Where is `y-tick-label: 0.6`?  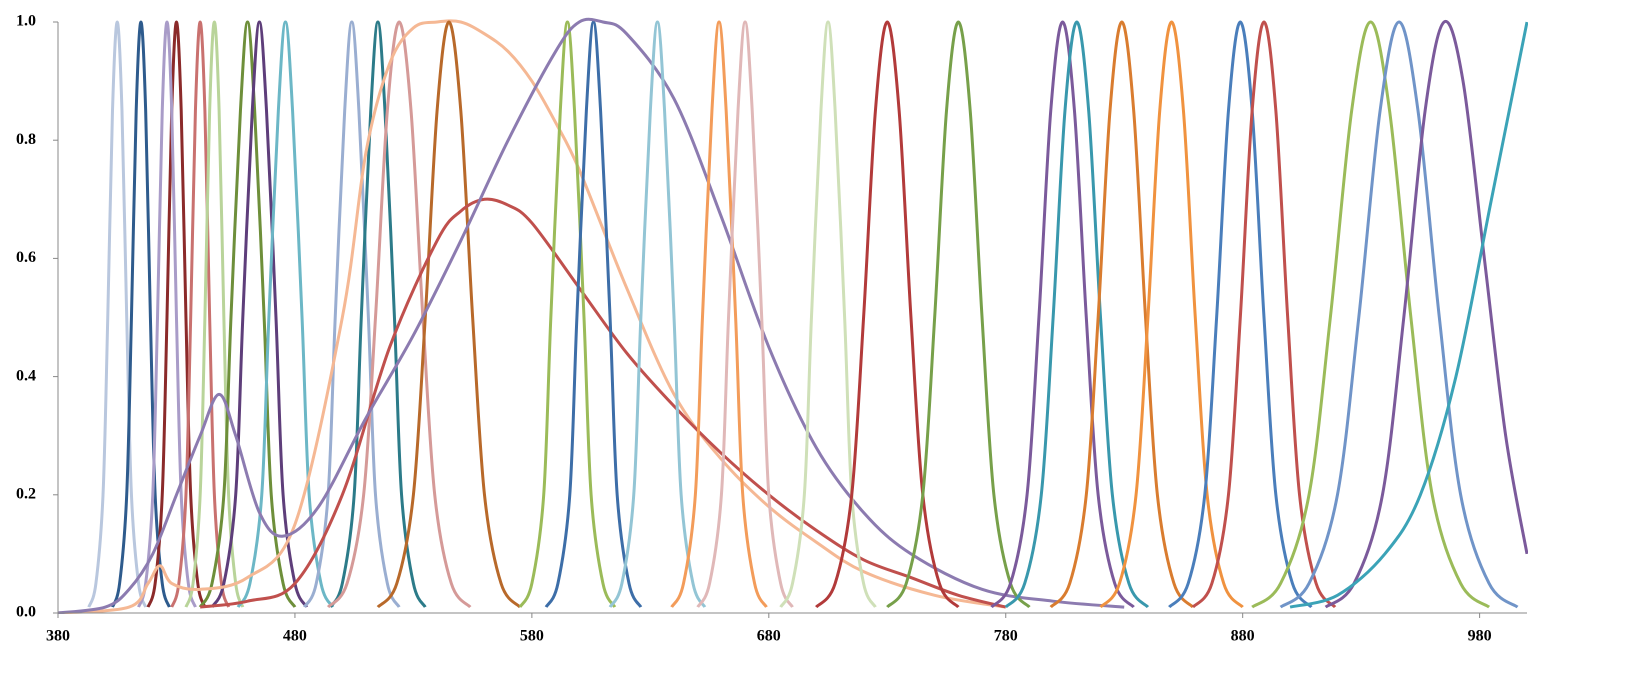 y-tick-label: 0.6 is located at coordinates (26, 257).